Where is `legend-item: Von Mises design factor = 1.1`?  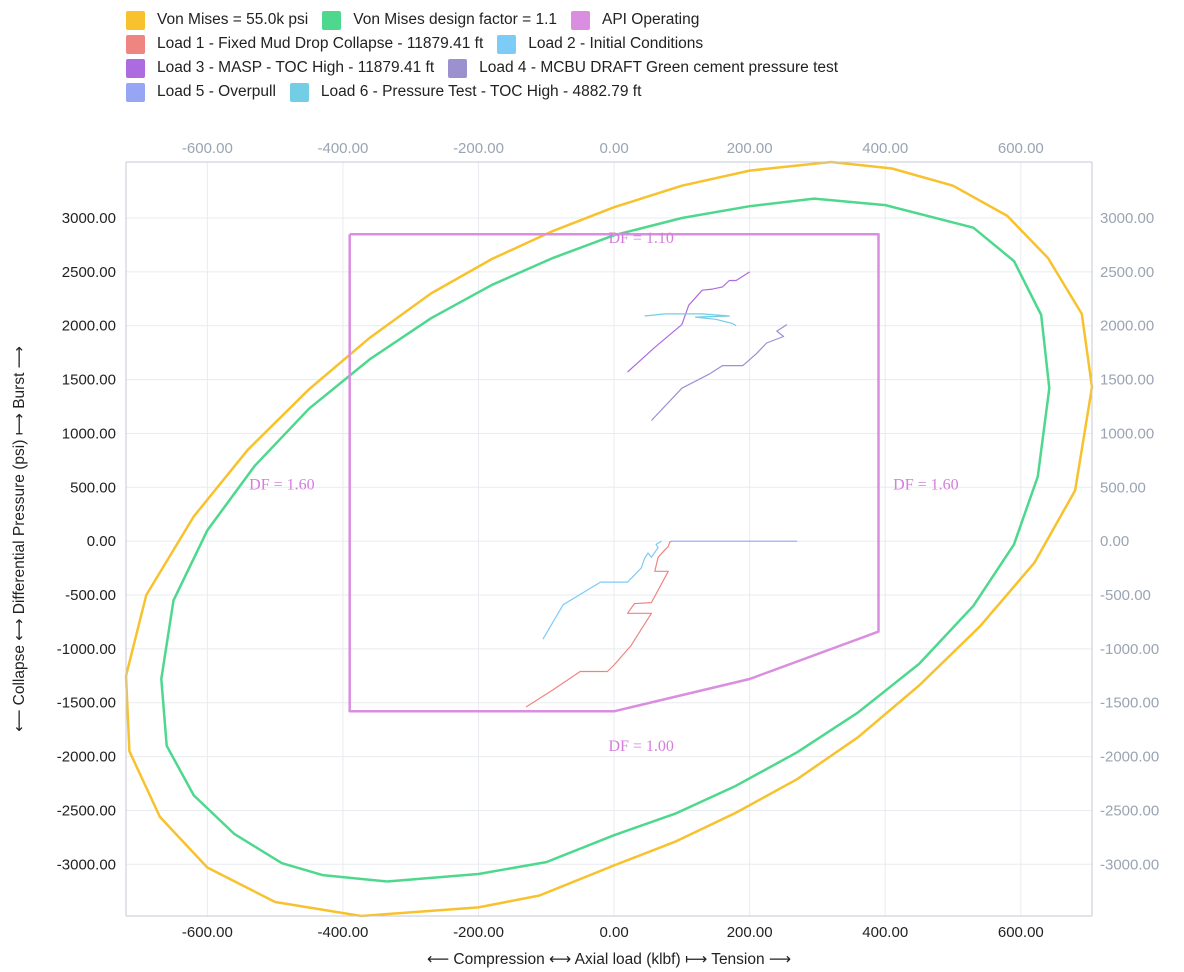
legend-item: Von Mises design factor = 1.1 is located at coordinates (439, 20).